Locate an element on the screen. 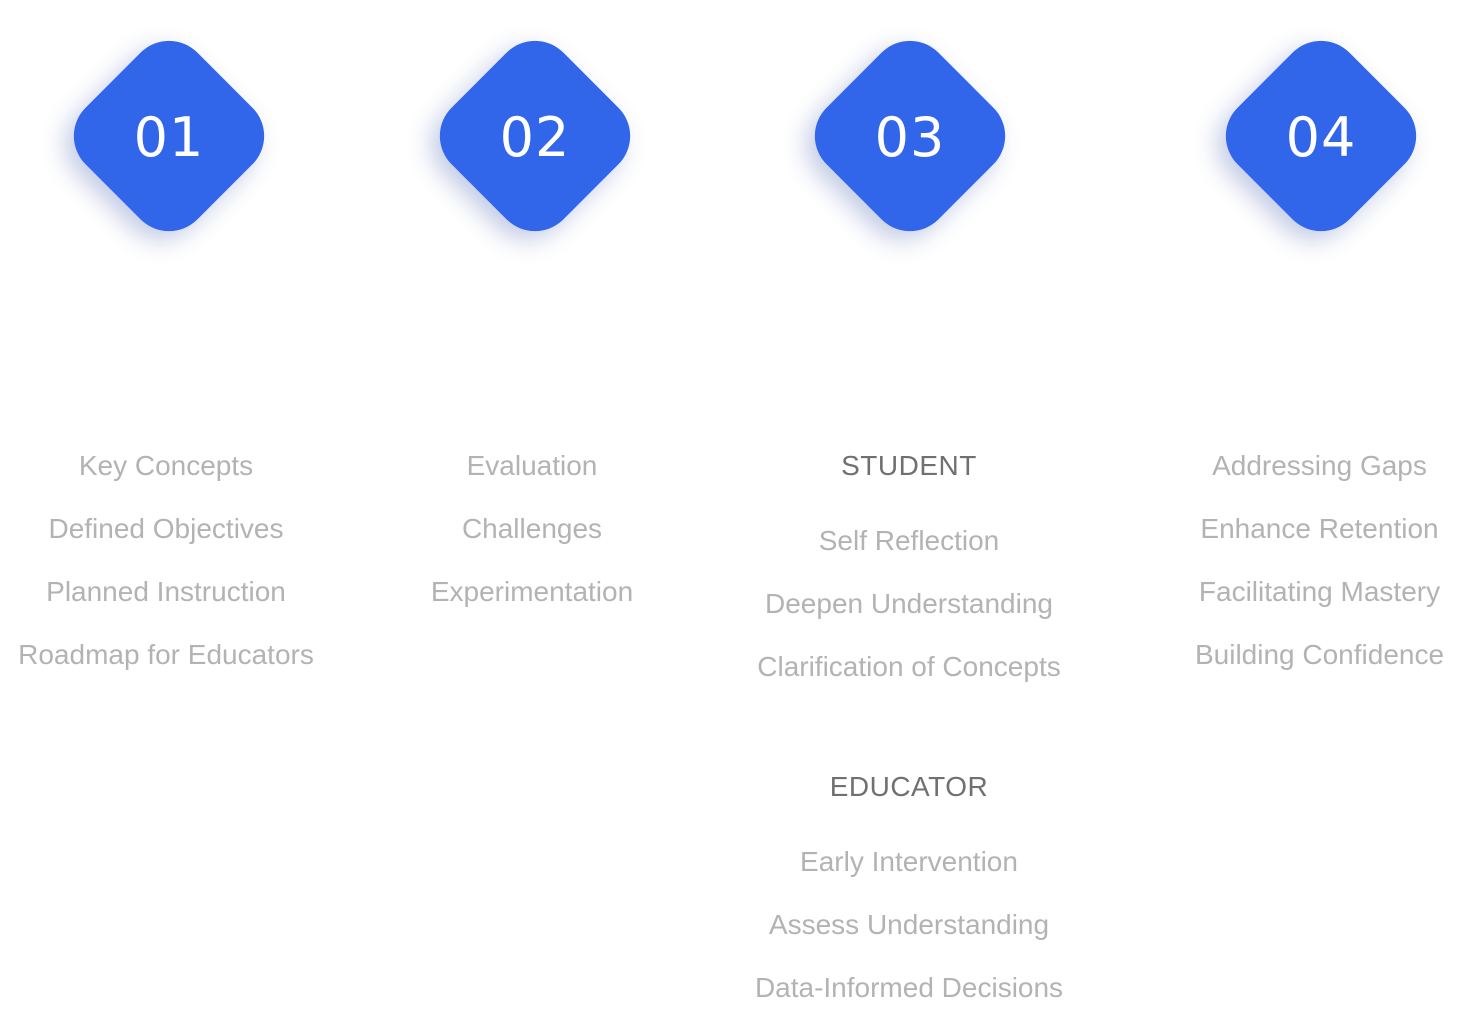  step-number: 03 is located at coordinates (910, 137).